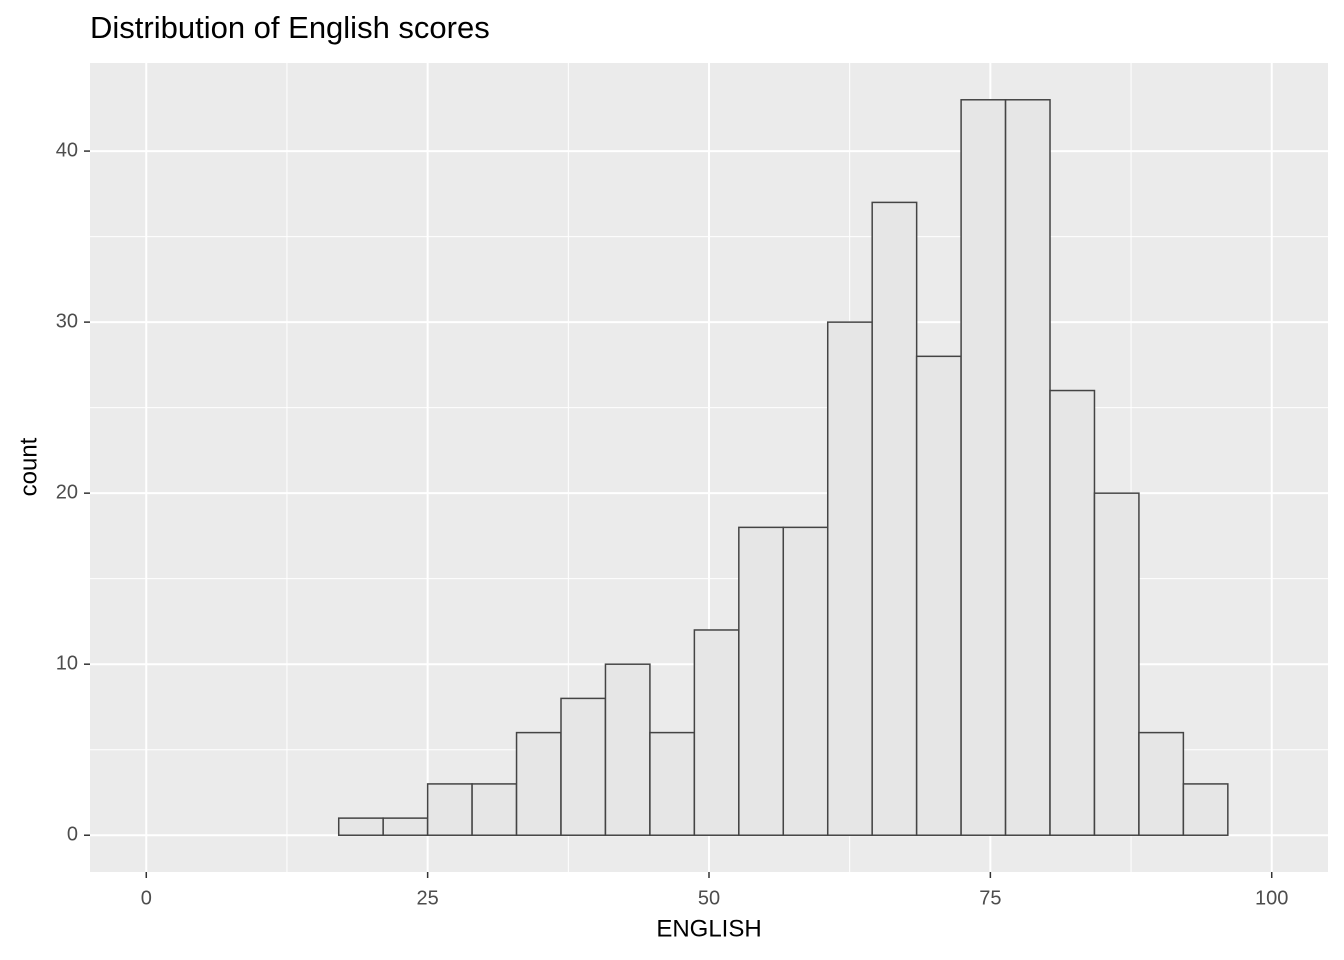  Describe the element at coordinates (67, 321) in the screenshot. I see `y-tick-label: 30` at that location.